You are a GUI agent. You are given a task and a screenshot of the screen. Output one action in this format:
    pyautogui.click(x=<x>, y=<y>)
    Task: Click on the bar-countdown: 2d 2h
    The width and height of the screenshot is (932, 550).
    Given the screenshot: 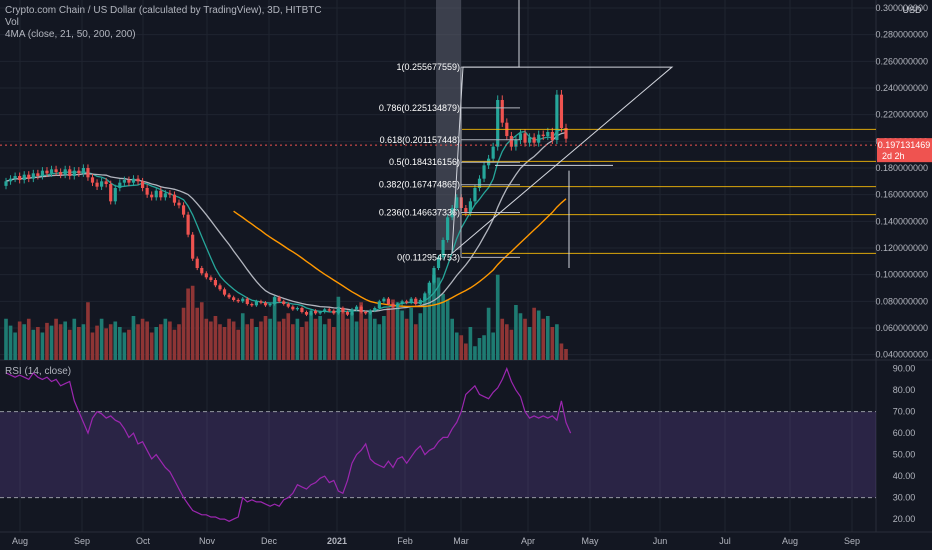 What is the action you would take?
    pyautogui.click(x=893, y=156)
    